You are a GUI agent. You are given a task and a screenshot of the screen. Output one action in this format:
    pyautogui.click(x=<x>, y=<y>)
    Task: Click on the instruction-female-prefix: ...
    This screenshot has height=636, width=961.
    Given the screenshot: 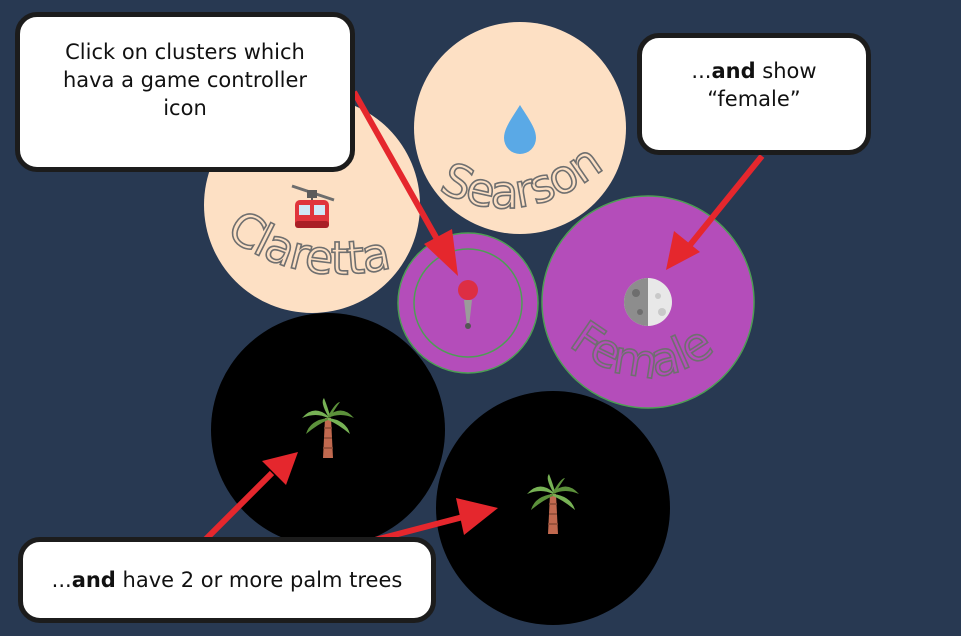 What is the action you would take?
    pyautogui.click(x=701, y=71)
    